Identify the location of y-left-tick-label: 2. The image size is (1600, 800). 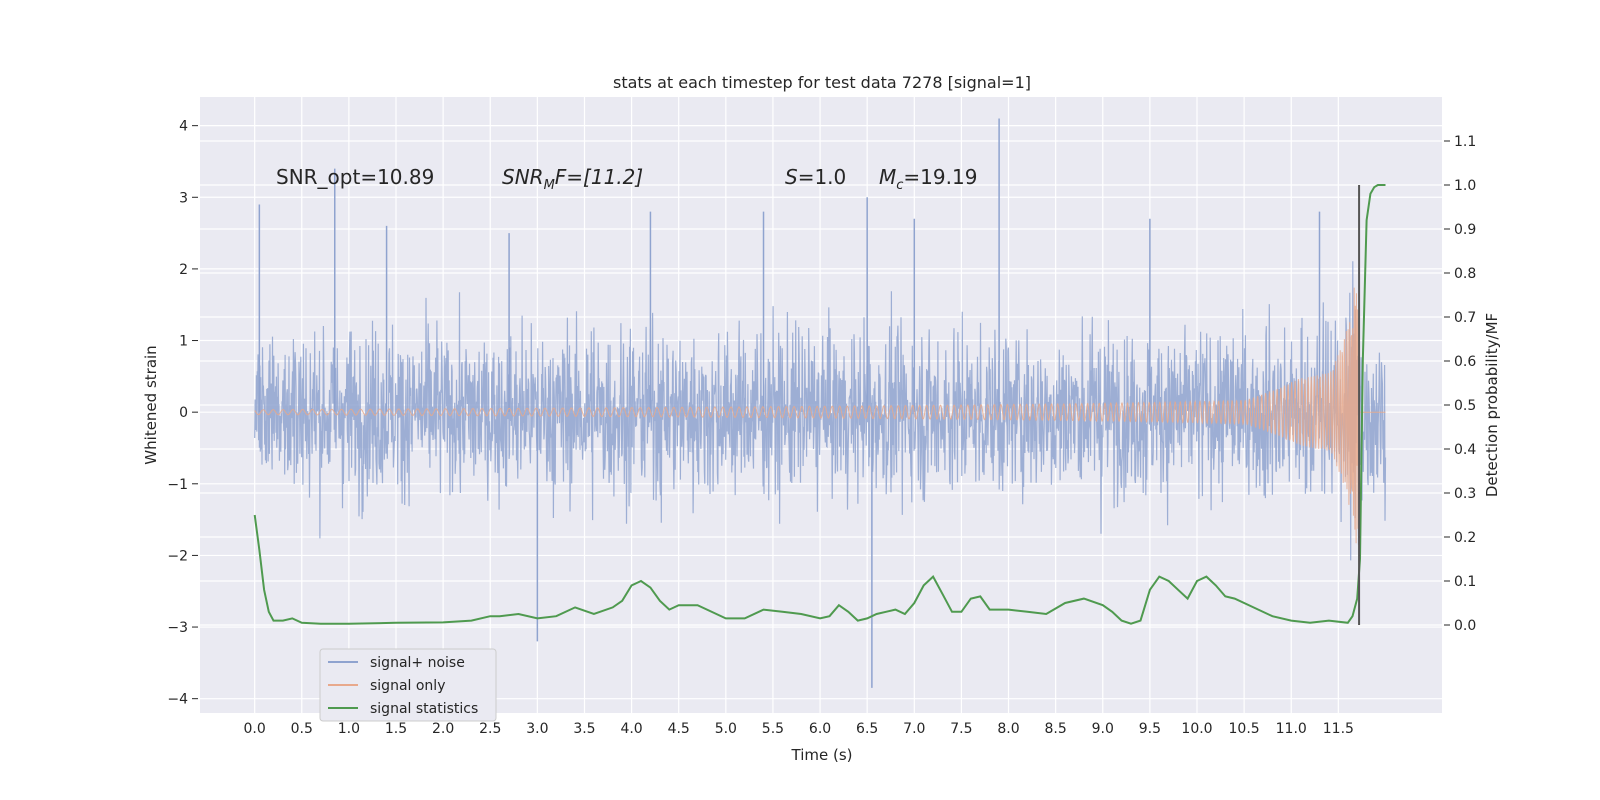
(183, 270).